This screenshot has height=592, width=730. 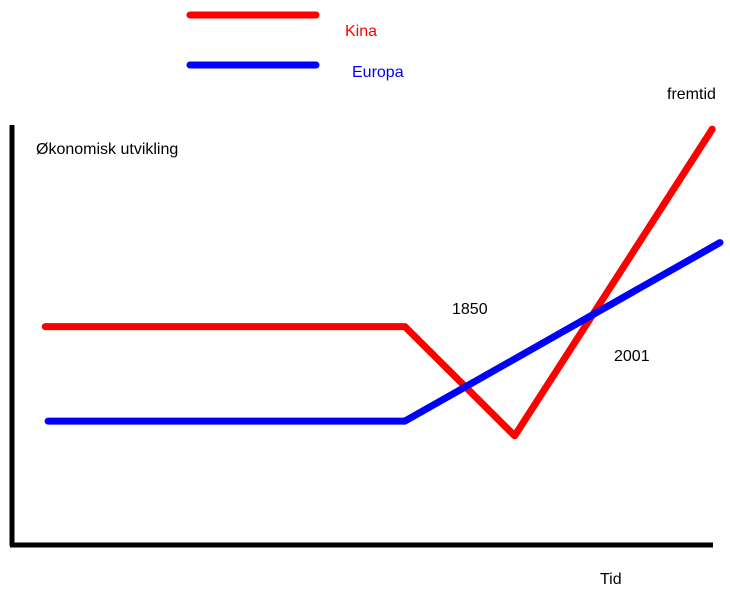 What do you see at coordinates (691, 94) in the screenshot?
I see `annotation: fremtid` at bounding box center [691, 94].